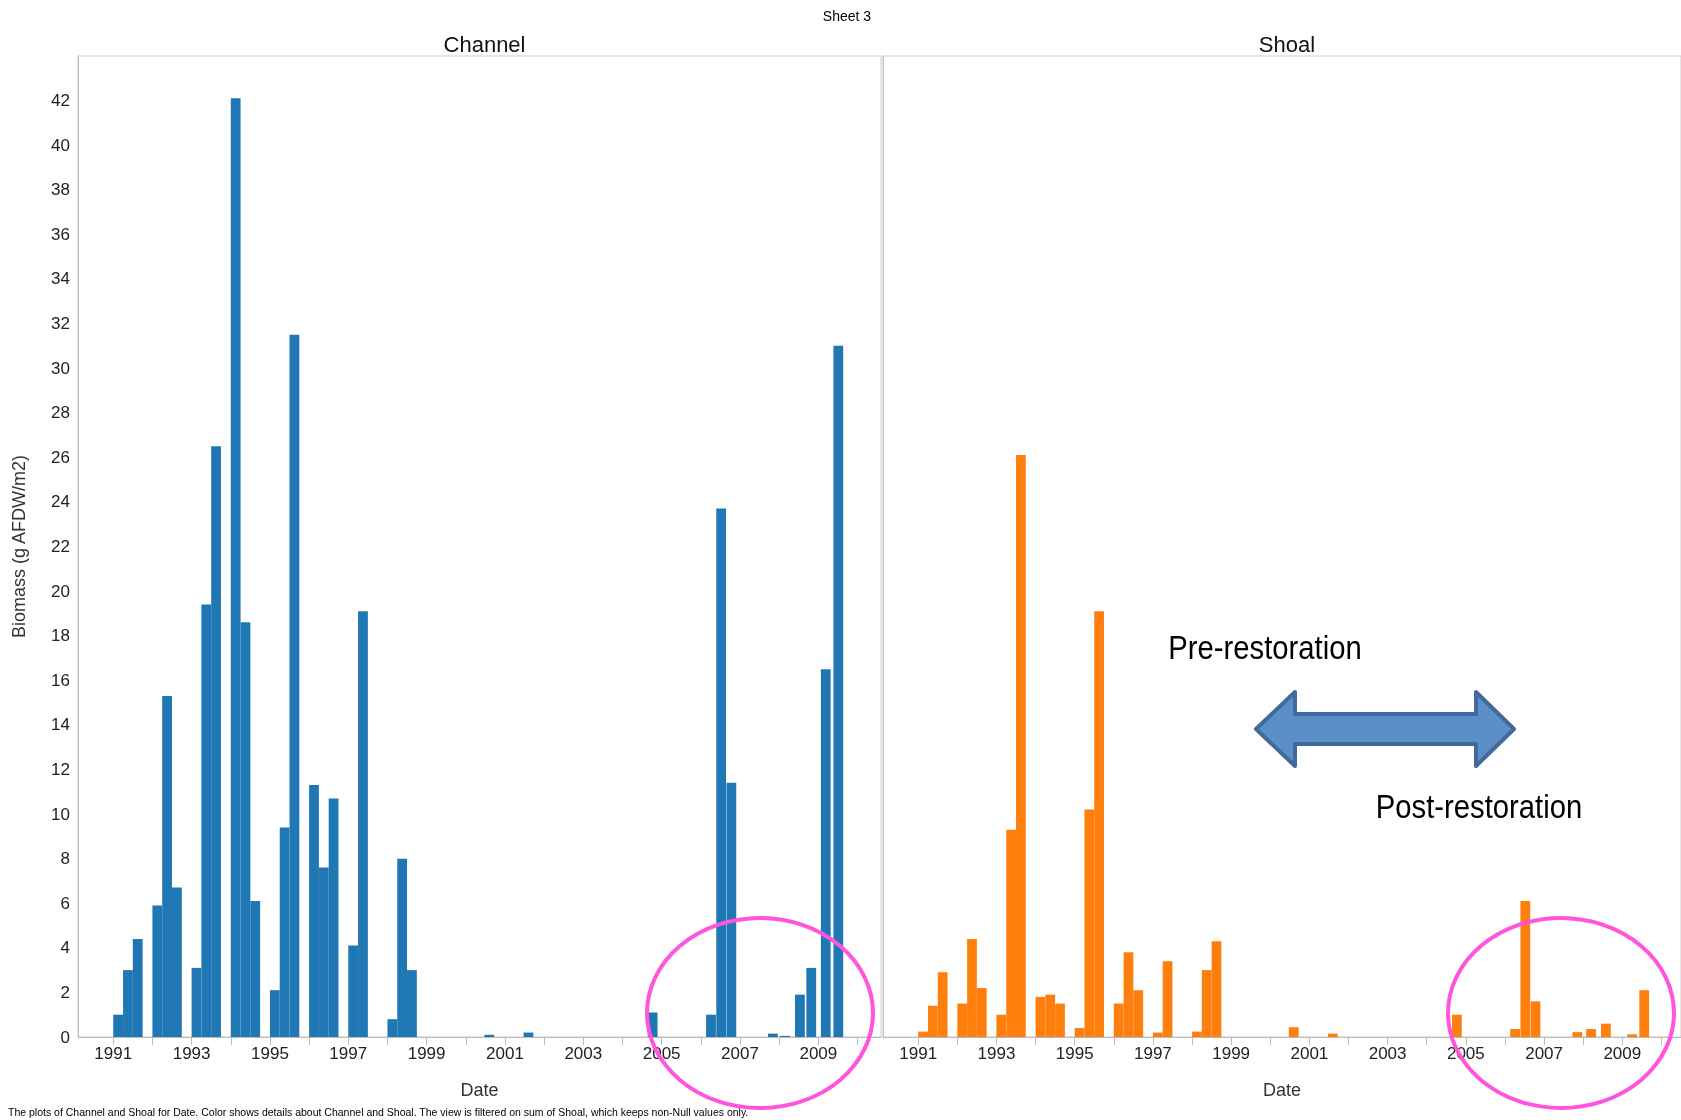 The width and height of the screenshot is (1681, 1120). Describe the element at coordinates (60, 324) in the screenshot. I see `y-tick-label: 32` at that location.